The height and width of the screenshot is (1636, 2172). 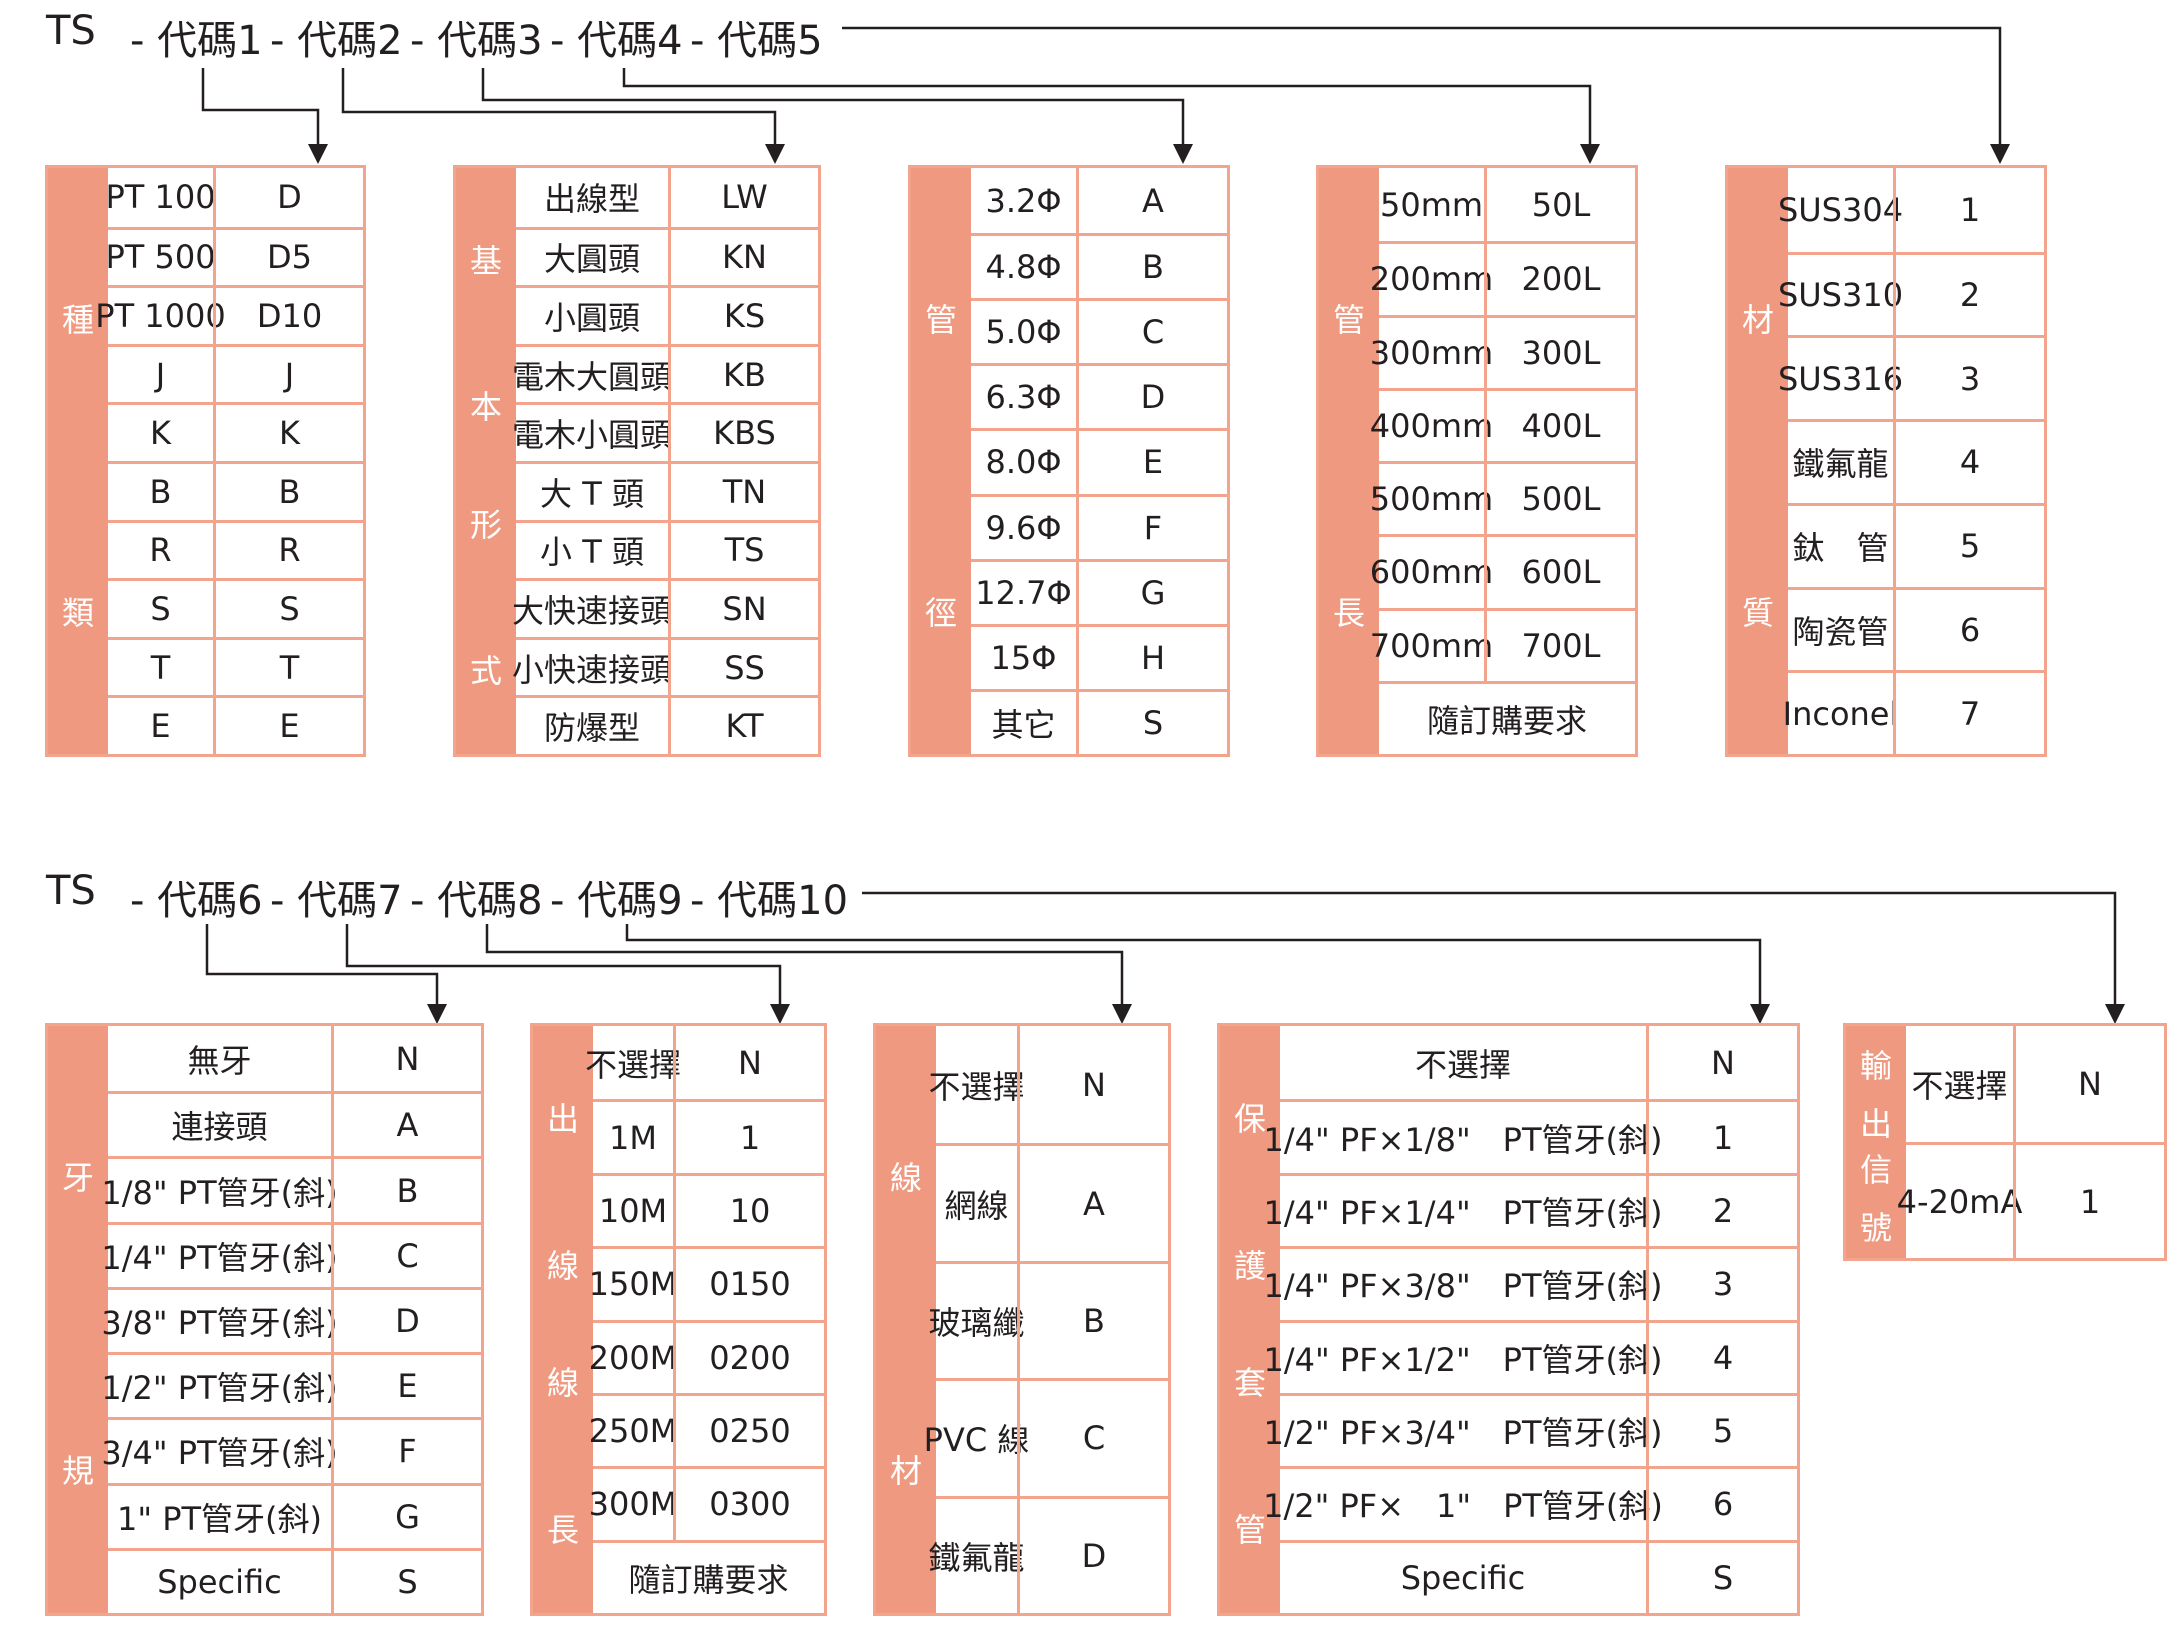 I want to click on option-code: KBS, so click(x=743, y=433).